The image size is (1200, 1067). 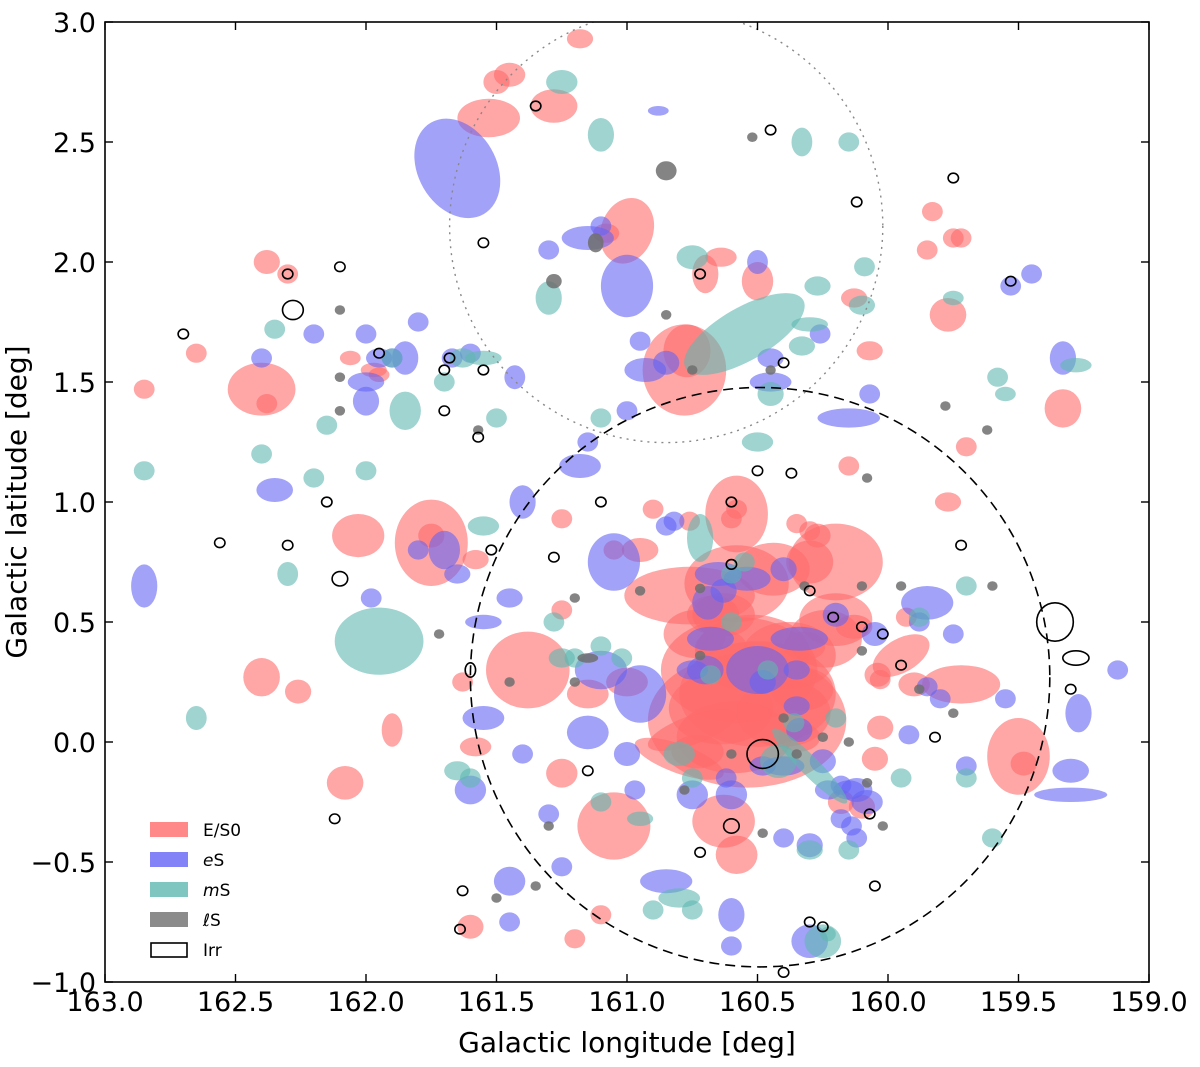 What do you see at coordinates (186, 951) in the screenshot?
I see `legend-entry-irr: Irr` at bounding box center [186, 951].